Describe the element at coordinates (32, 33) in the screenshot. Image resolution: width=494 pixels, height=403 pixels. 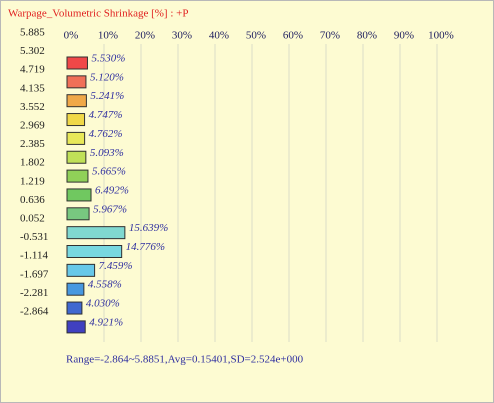
I see `bin-edge-label: 5.885` at that location.